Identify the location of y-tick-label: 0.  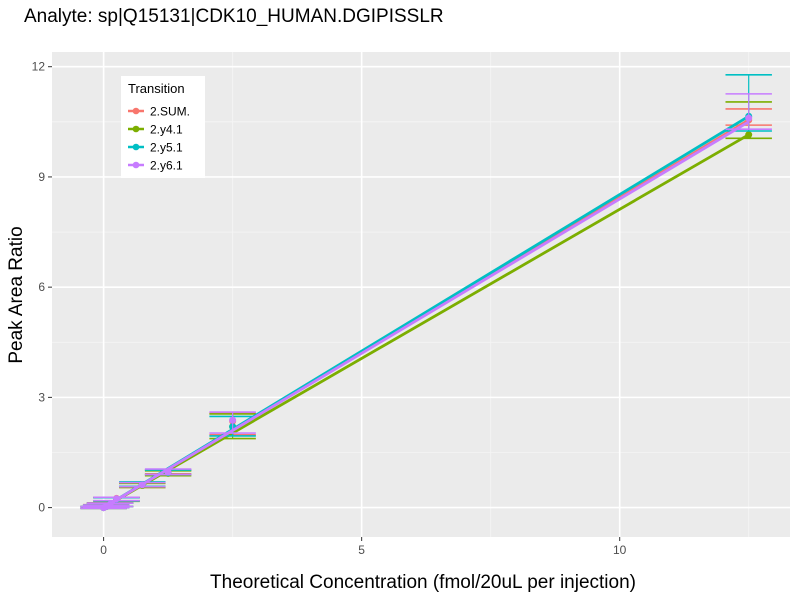
(41, 508).